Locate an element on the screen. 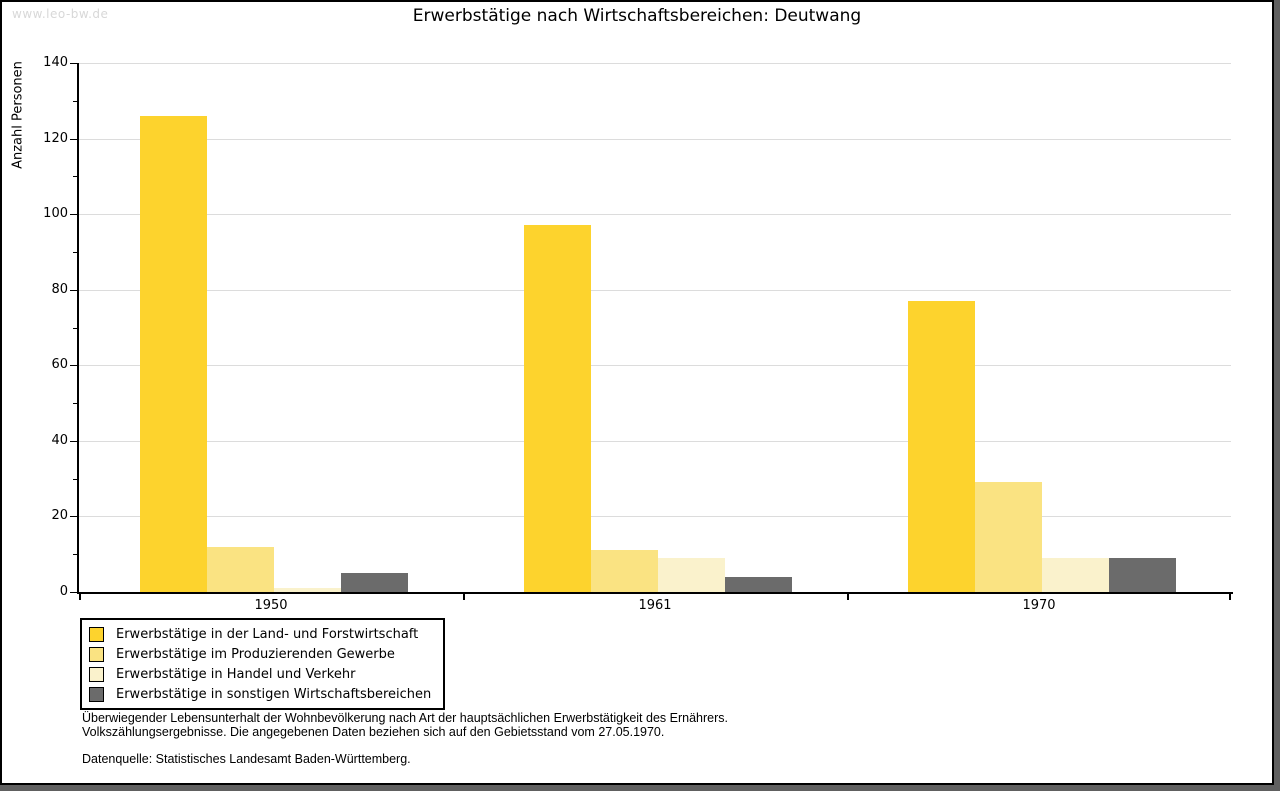  x-category-label: 1950 is located at coordinates (271, 605).